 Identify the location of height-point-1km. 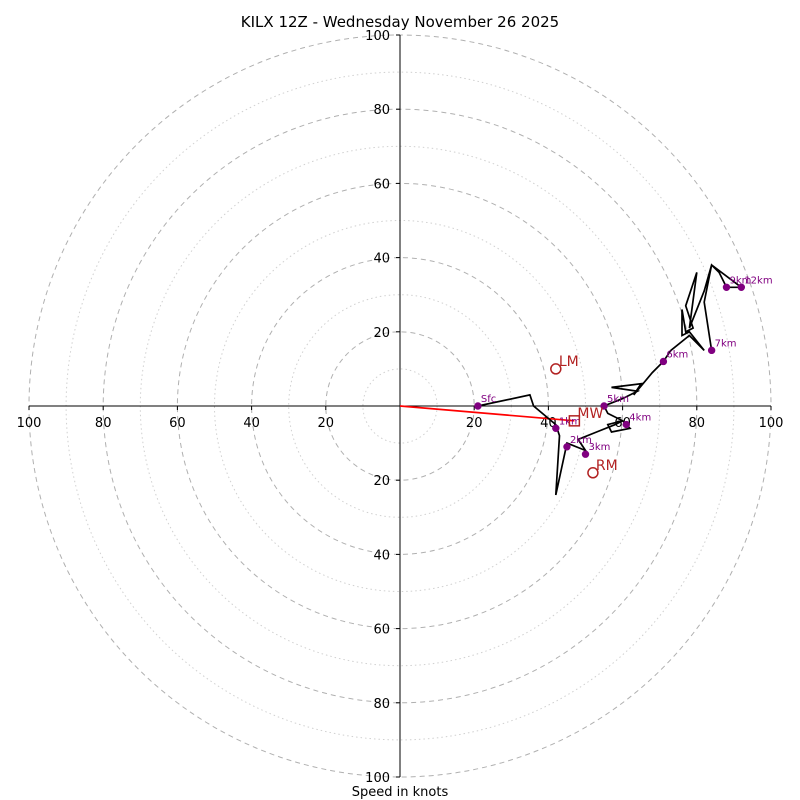
(556, 428).